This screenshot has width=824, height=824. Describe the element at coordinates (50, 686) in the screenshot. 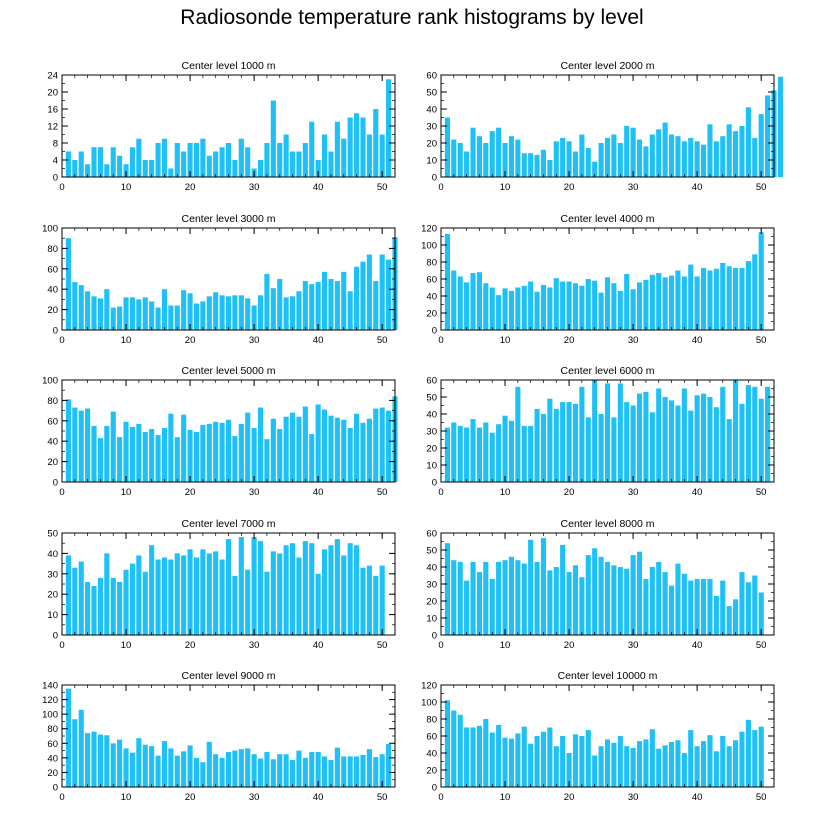

I see `y-tick-label: 140` at that location.